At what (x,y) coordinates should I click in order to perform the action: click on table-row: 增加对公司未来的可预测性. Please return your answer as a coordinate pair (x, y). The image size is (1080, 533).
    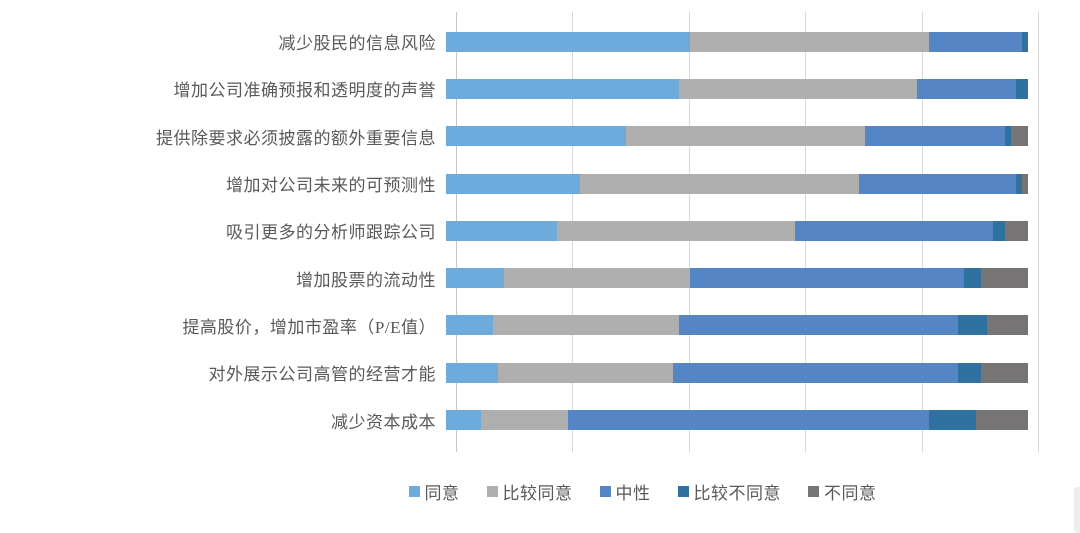
    Looking at the image, I should click on (540, 183).